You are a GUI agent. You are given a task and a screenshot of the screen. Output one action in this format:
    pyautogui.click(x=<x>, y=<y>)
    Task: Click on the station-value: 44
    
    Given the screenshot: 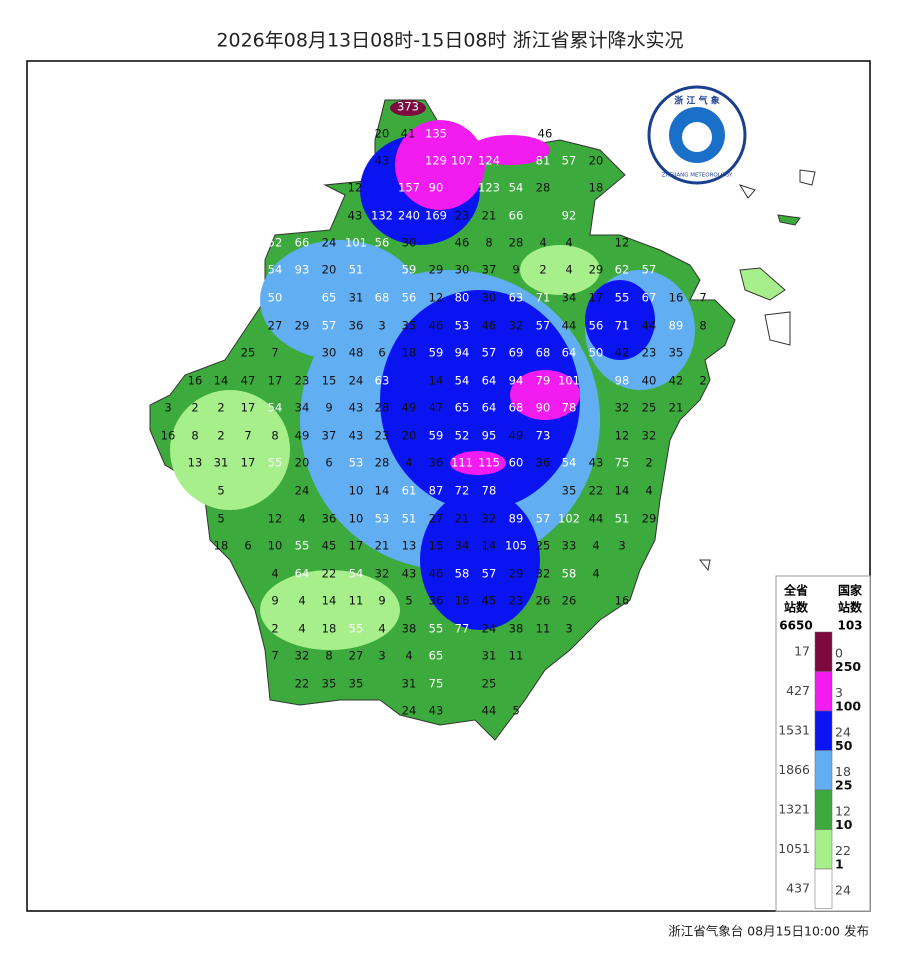 What is the action you would take?
    pyautogui.click(x=649, y=326)
    